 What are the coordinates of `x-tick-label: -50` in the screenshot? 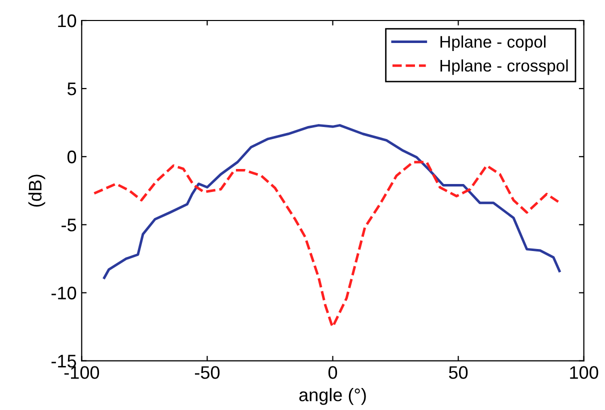 It's located at (207, 372).